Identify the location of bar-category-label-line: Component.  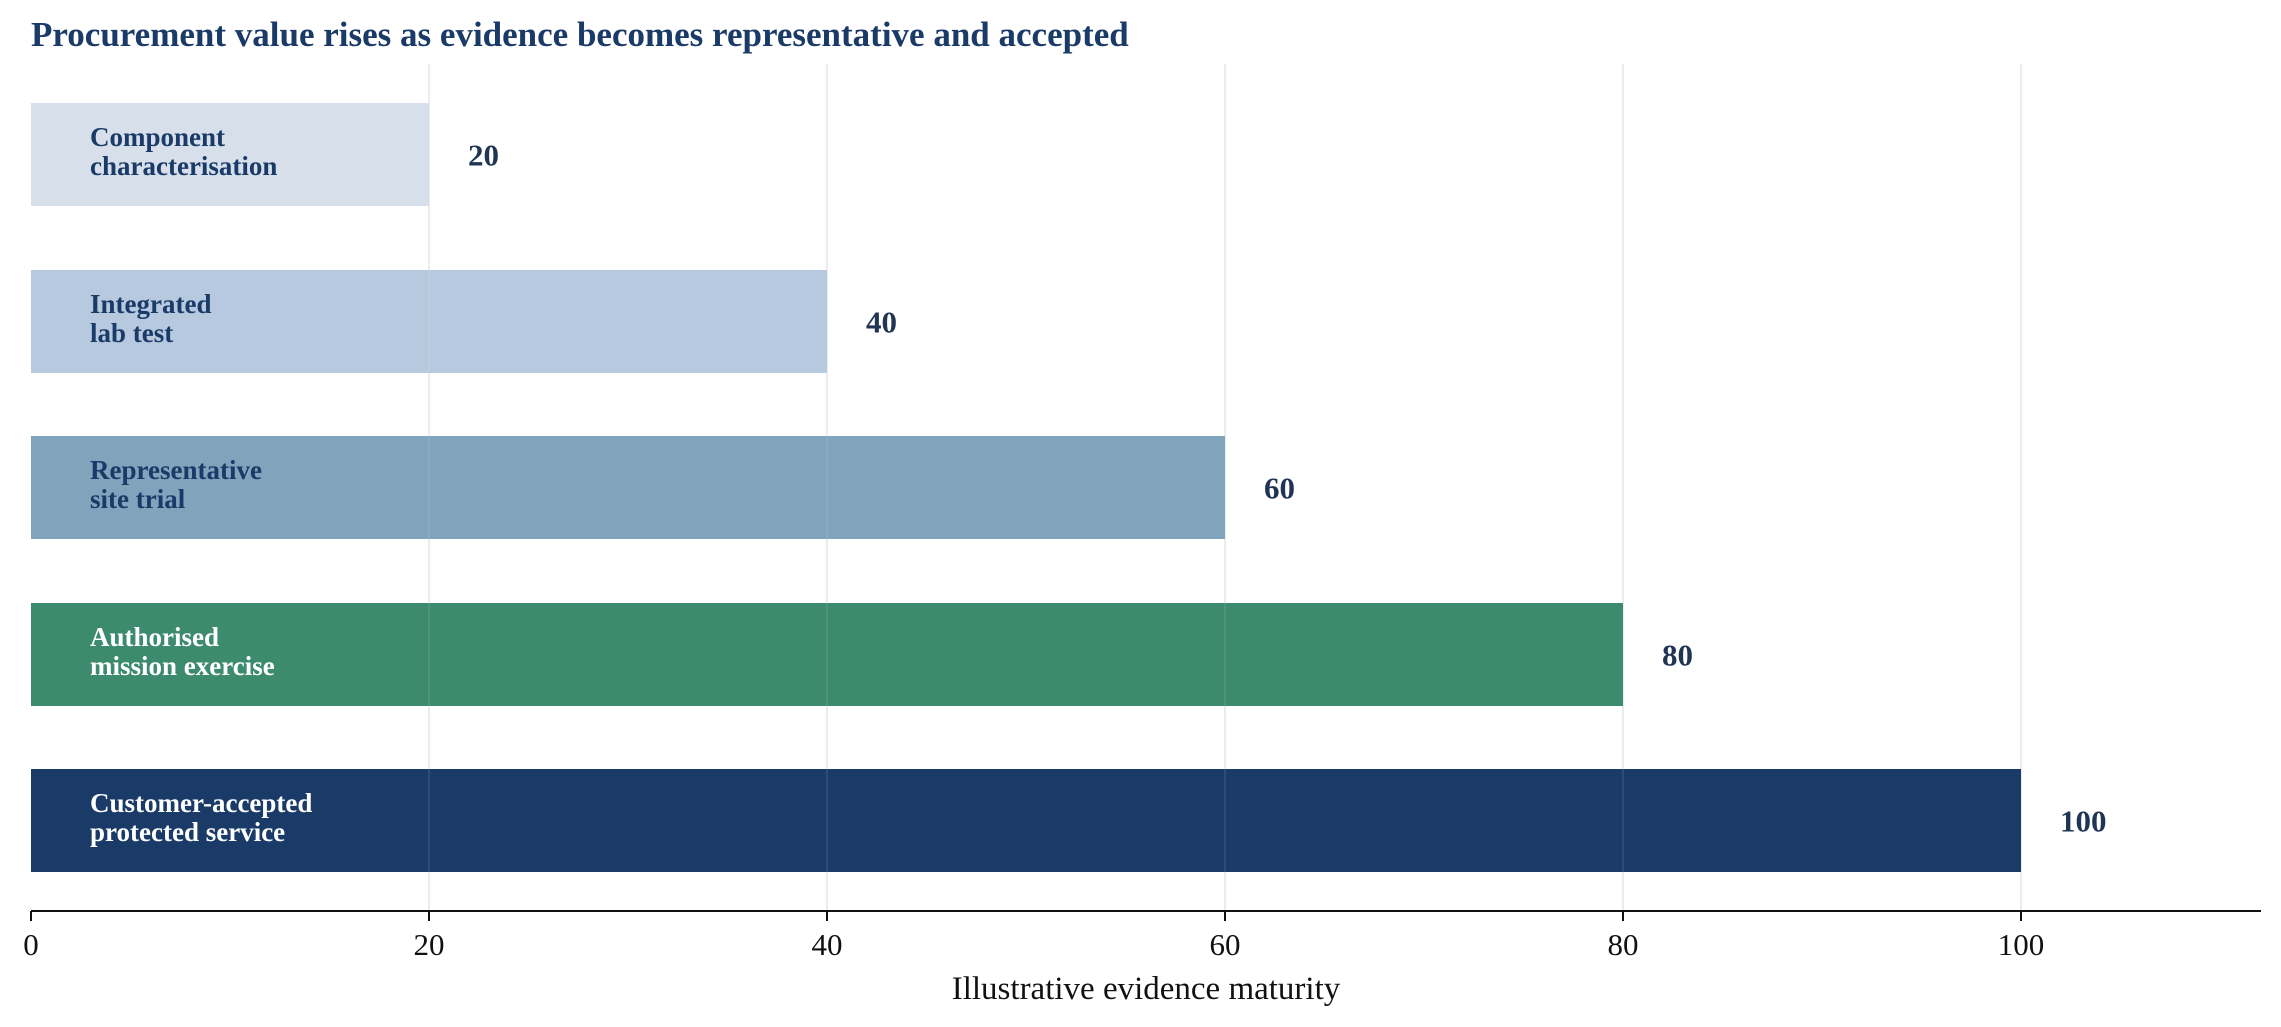
(157, 137).